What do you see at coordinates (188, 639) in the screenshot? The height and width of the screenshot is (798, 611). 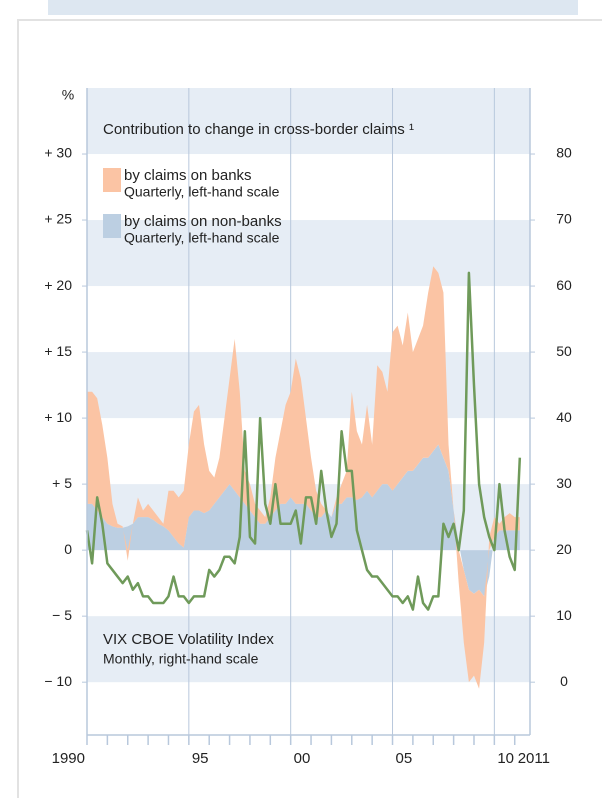 I see `legend-label: VIX CBOE Volatility Index` at bounding box center [188, 639].